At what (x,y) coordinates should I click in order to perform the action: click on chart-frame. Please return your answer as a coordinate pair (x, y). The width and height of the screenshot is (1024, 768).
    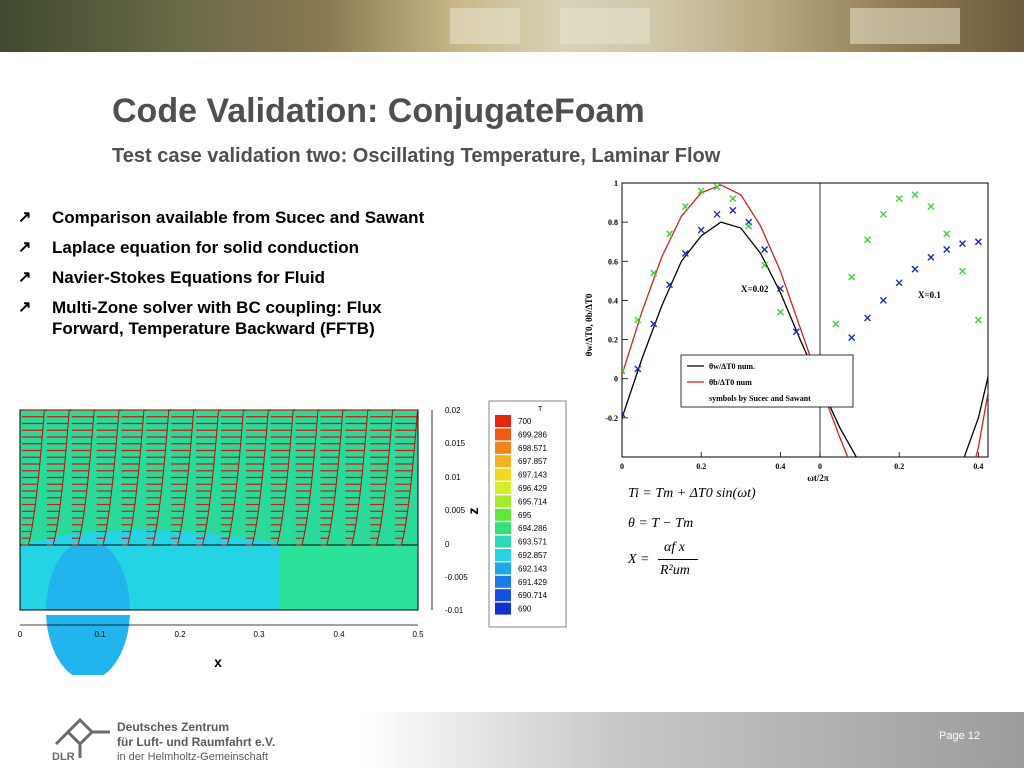
    Looking at the image, I should click on (805, 320).